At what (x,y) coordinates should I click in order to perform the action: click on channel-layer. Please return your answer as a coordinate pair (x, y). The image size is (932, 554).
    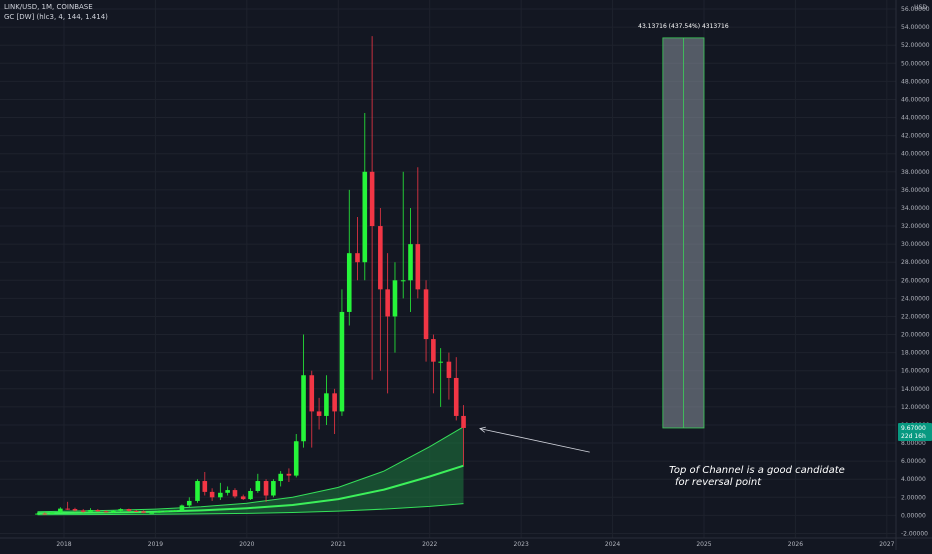
    Looking at the image, I should click on (250, 471).